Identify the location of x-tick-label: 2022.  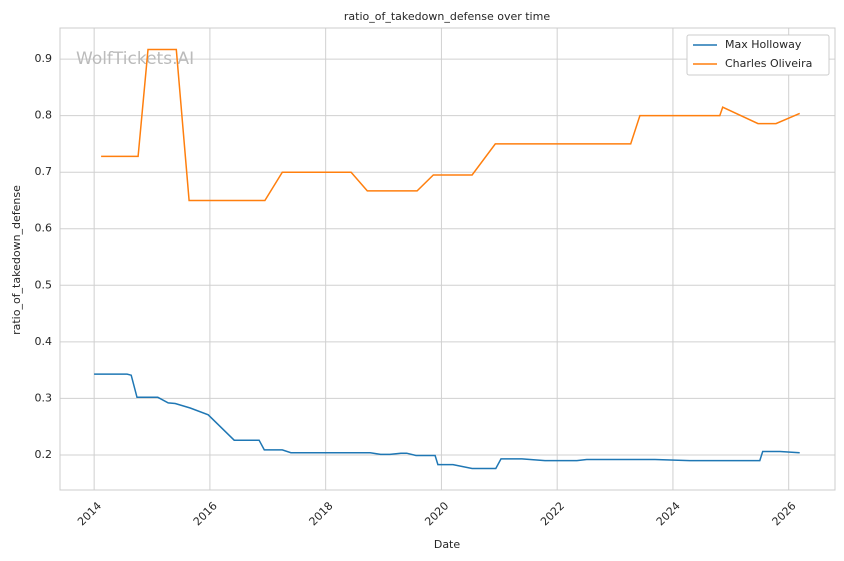
(552, 513).